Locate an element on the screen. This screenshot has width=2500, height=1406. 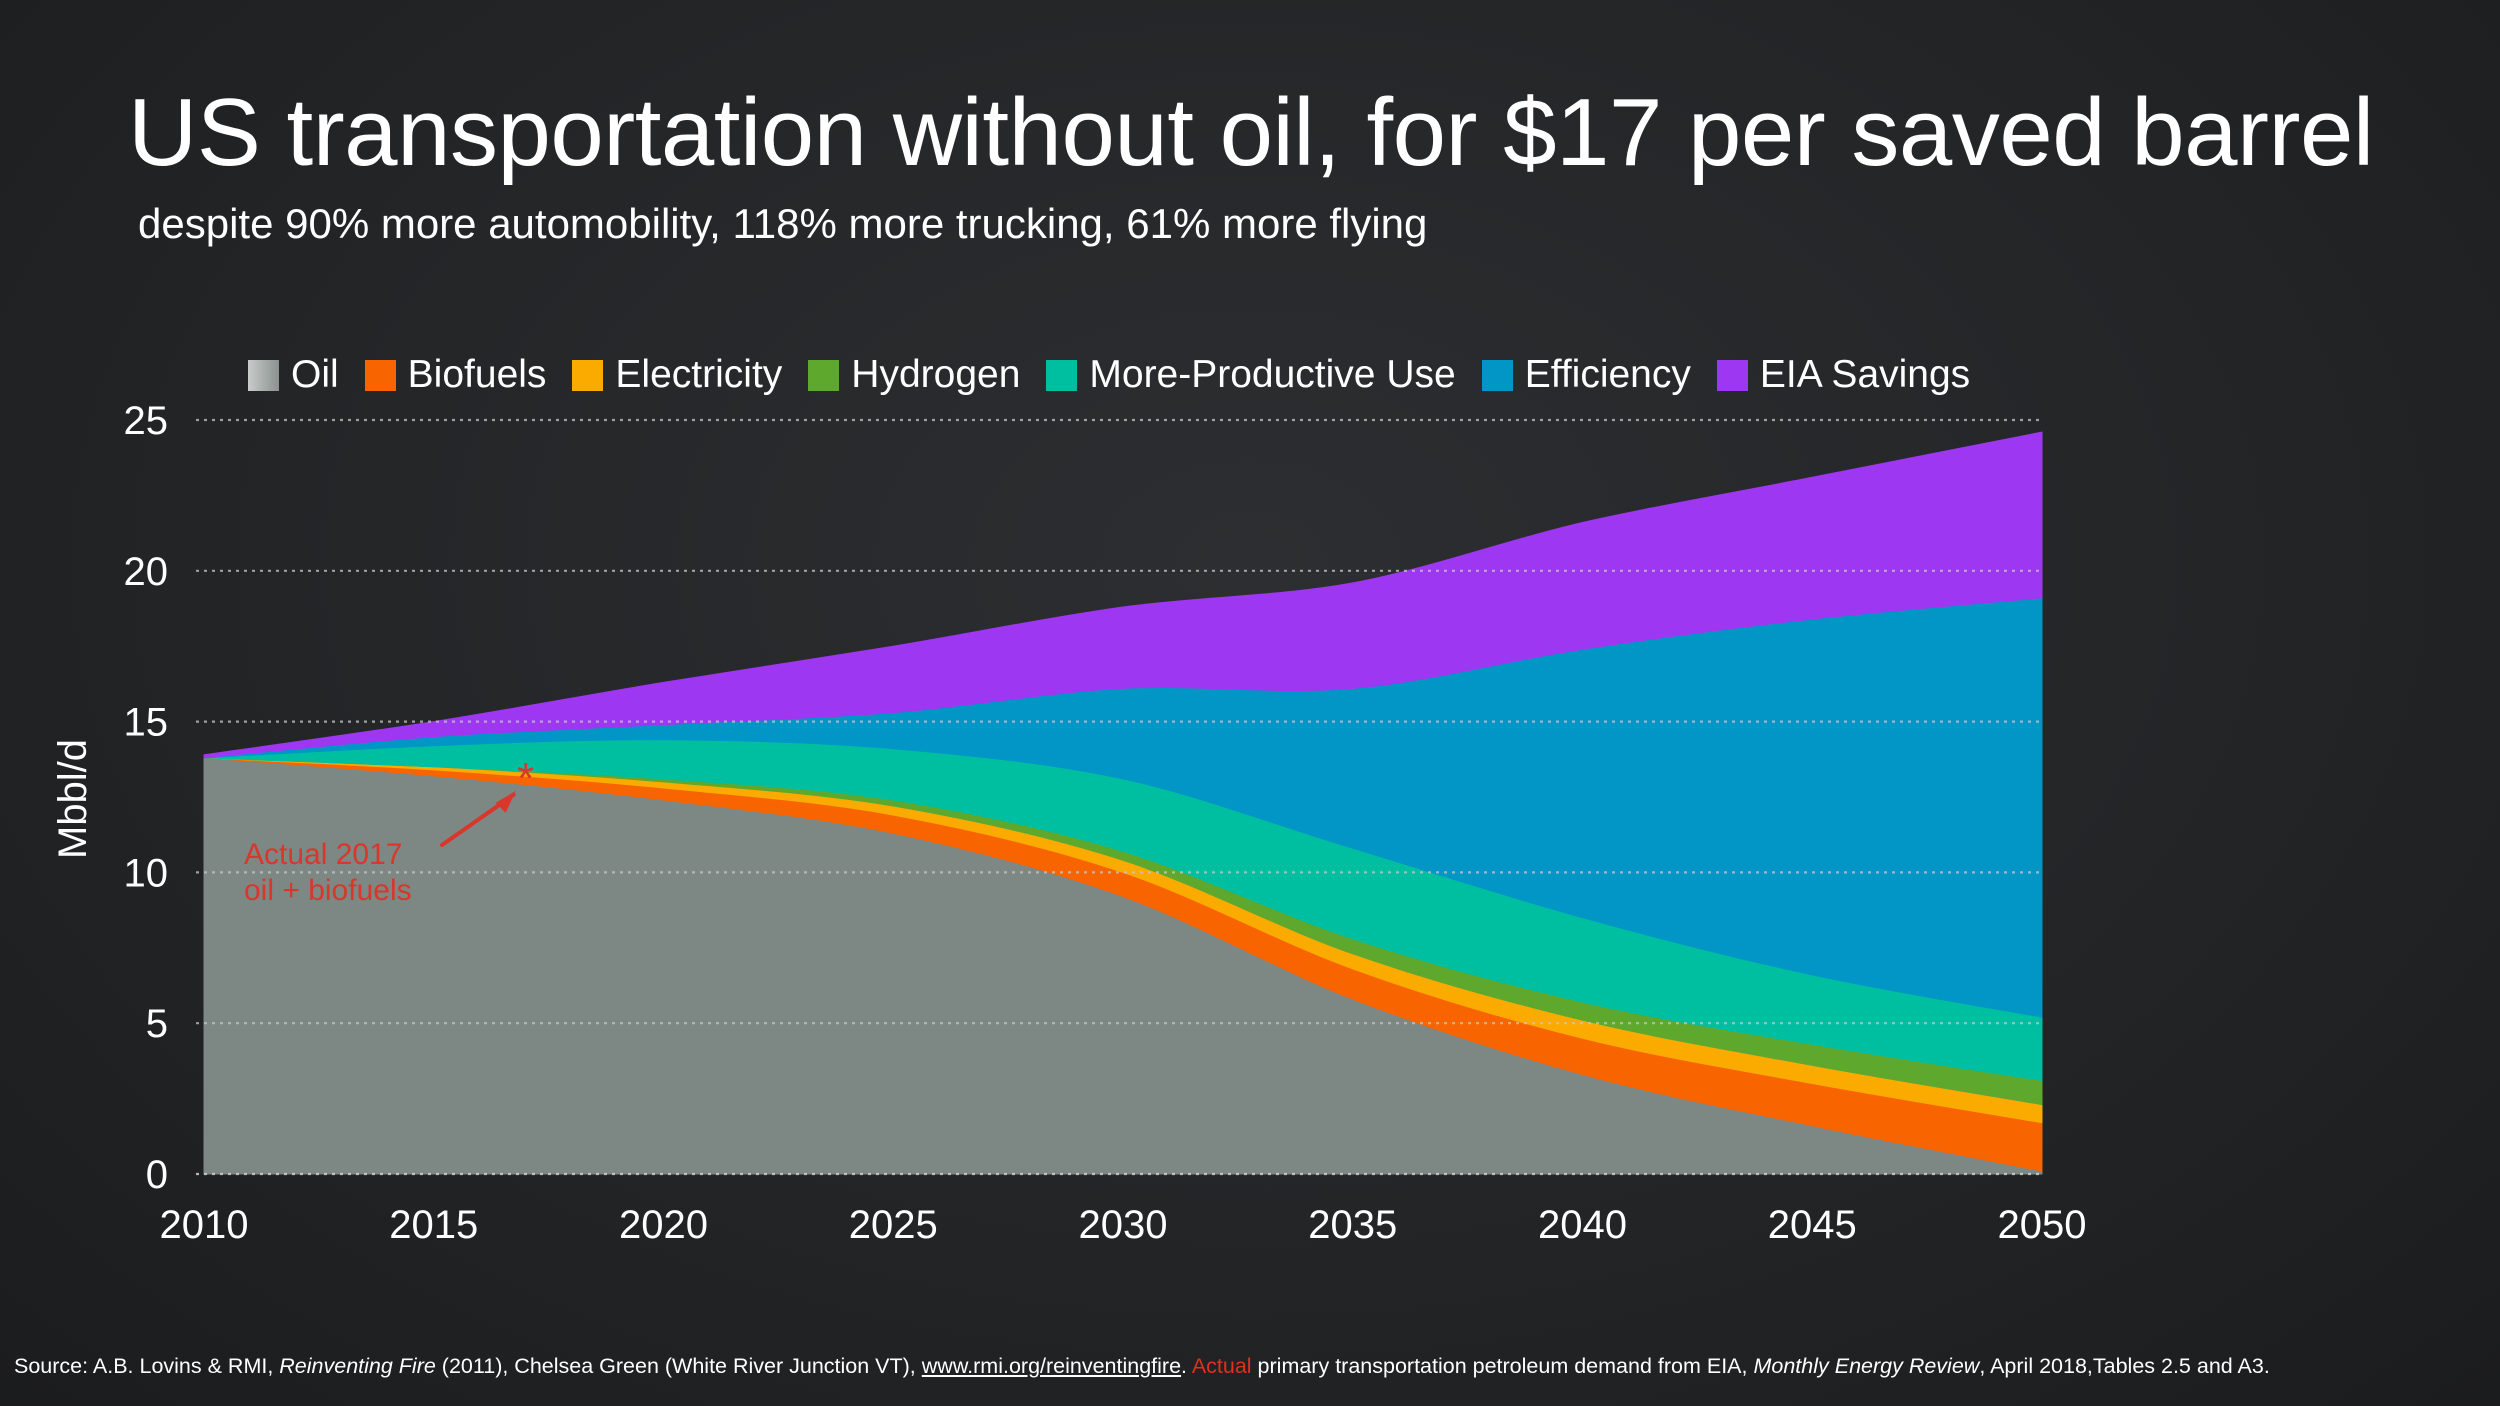
x-tick-label: 2035 is located at coordinates (1352, 1225).